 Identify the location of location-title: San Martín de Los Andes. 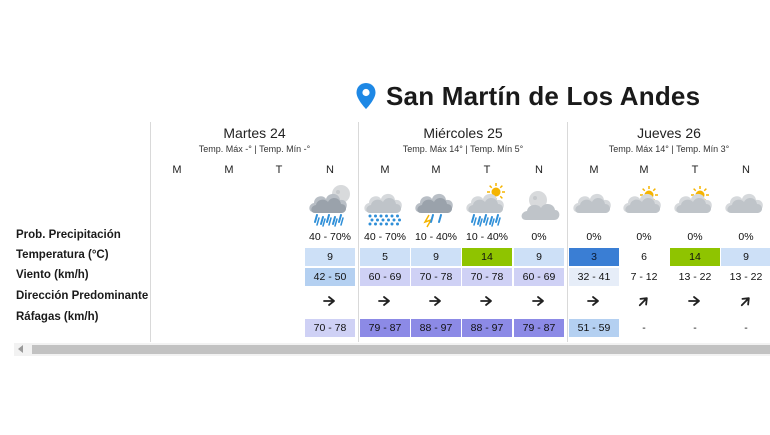
(528, 96).